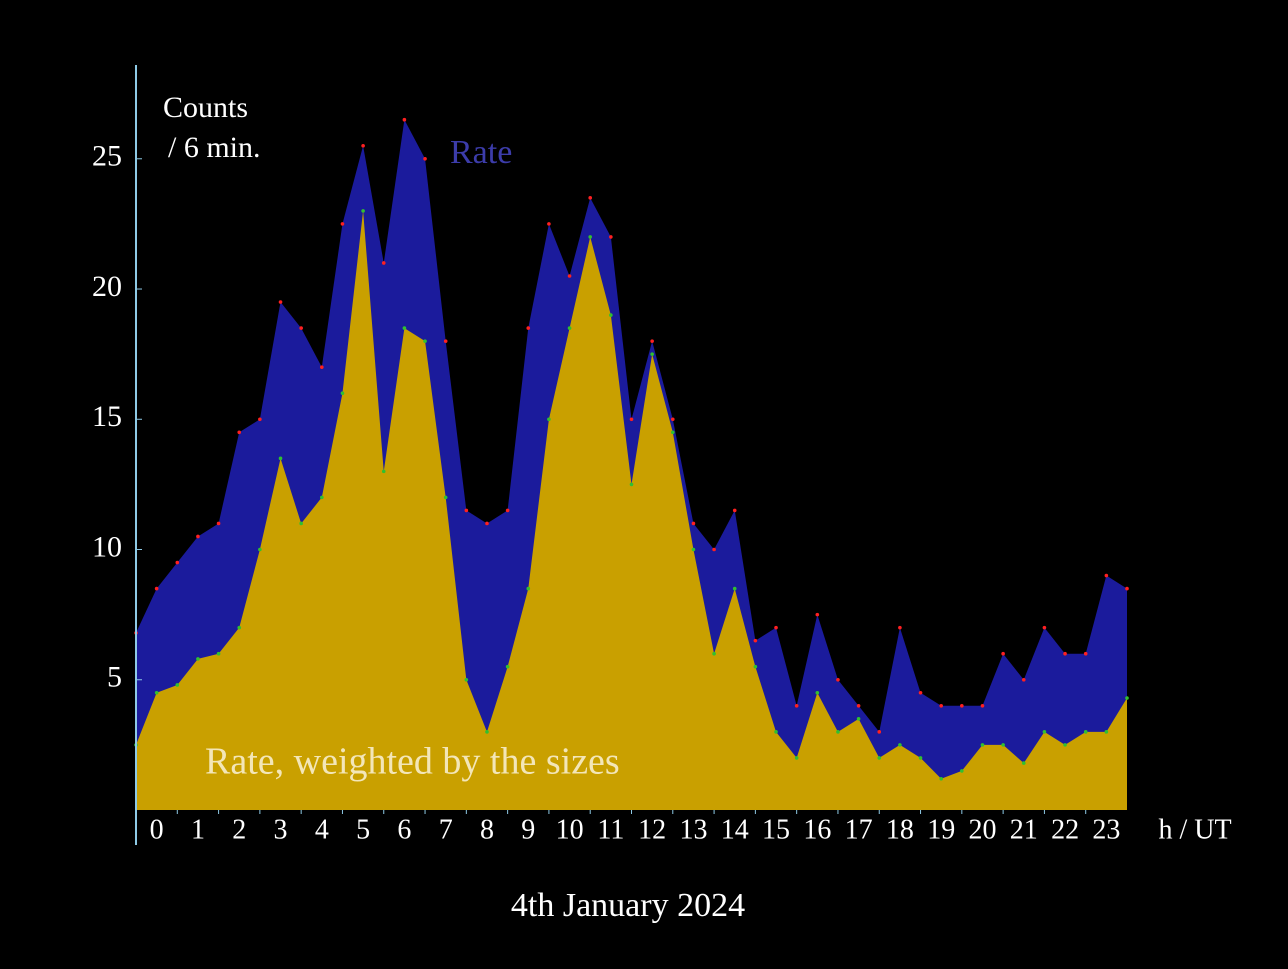 The height and width of the screenshot is (969, 1288). What do you see at coordinates (528, 829) in the screenshot?
I see `x-tick-label: 9` at bounding box center [528, 829].